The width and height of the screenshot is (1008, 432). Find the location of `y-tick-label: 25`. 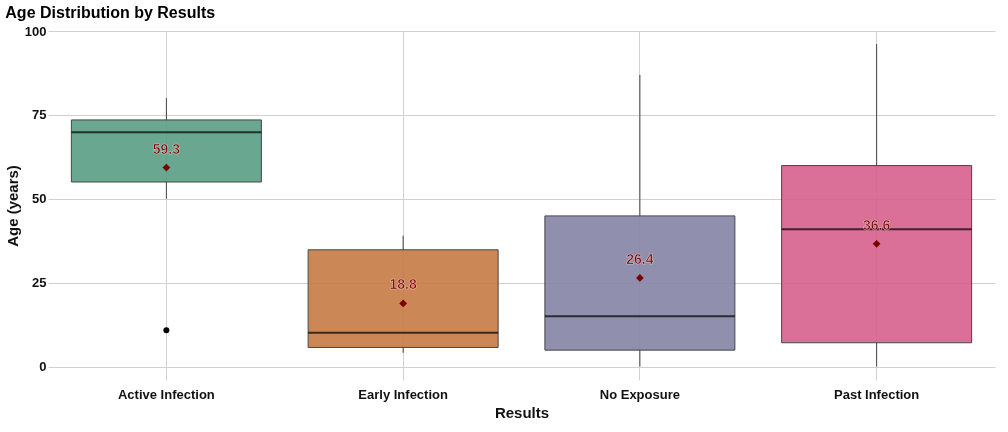

y-tick-label: 25 is located at coordinates (39, 283).